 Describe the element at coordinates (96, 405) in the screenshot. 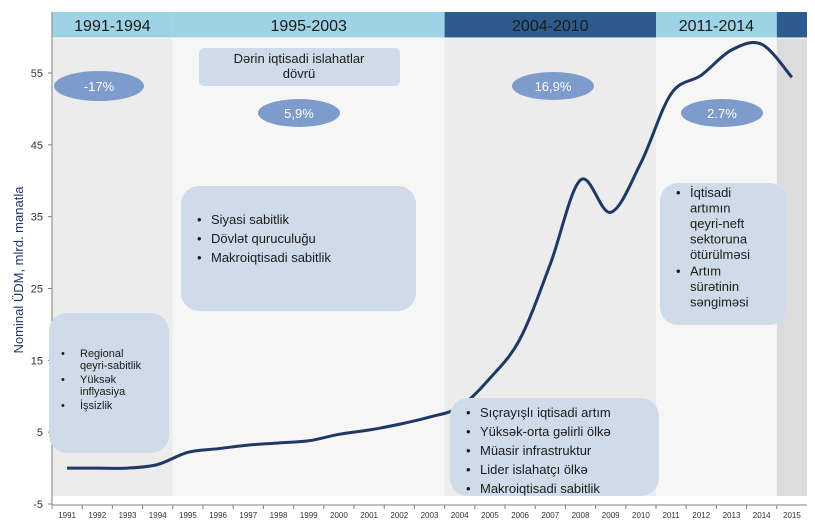

I see `note-item-0-2: İşsizlik` at that location.